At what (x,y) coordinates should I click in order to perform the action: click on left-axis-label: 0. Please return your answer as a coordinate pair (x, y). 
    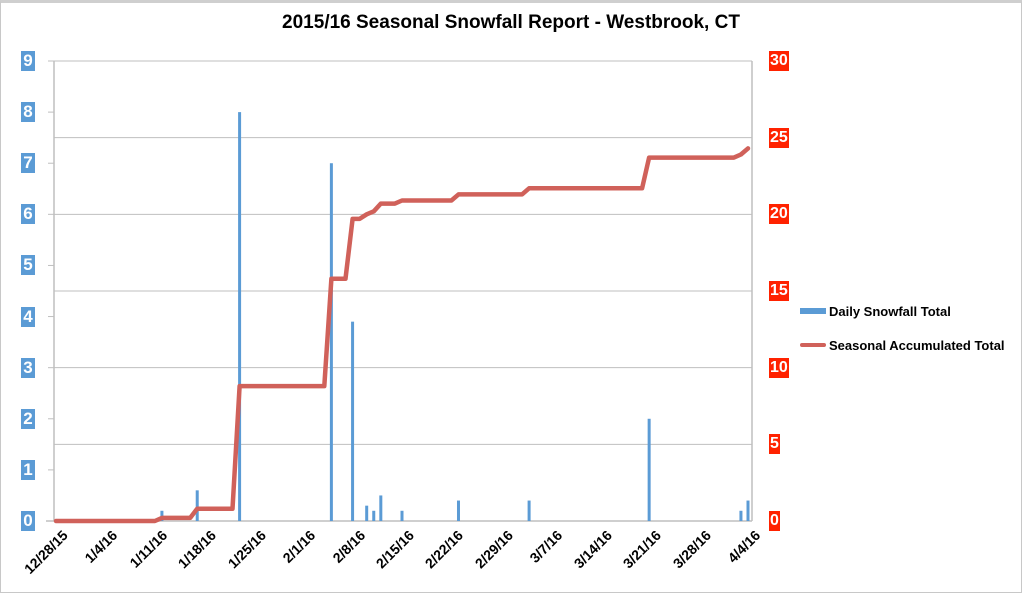
    Looking at the image, I should click on (28, 521).